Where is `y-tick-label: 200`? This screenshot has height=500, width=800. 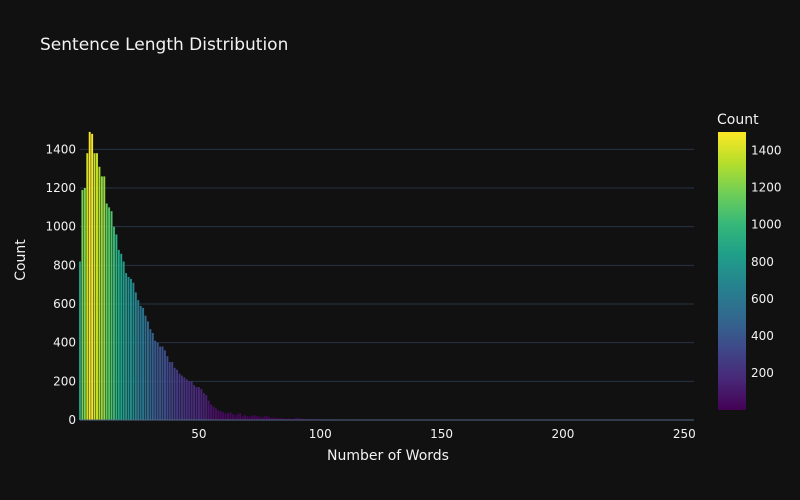 y-tick-label: 200 is located at coordinates (64, 381).